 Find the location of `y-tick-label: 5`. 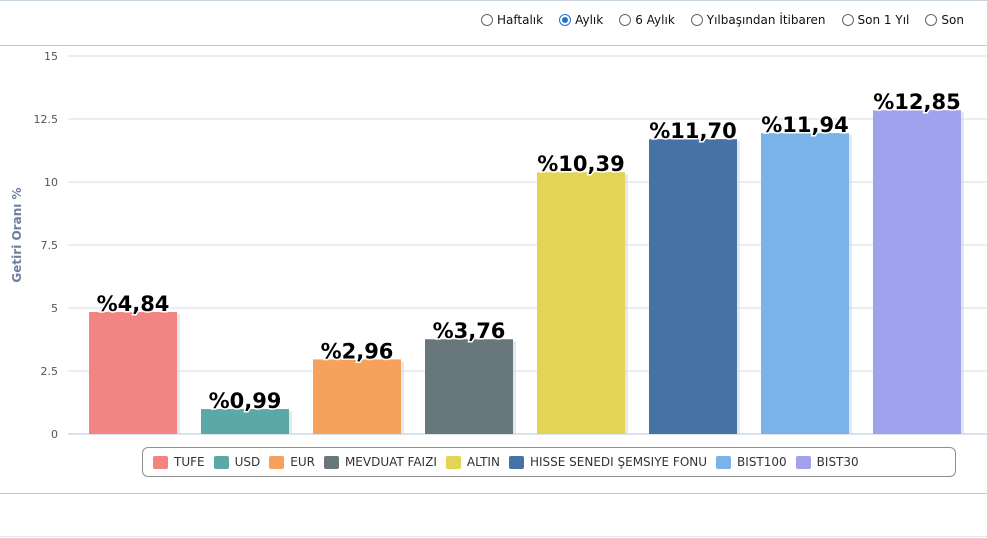

y-tick-label: 5 is located at coordinates (54, 308).